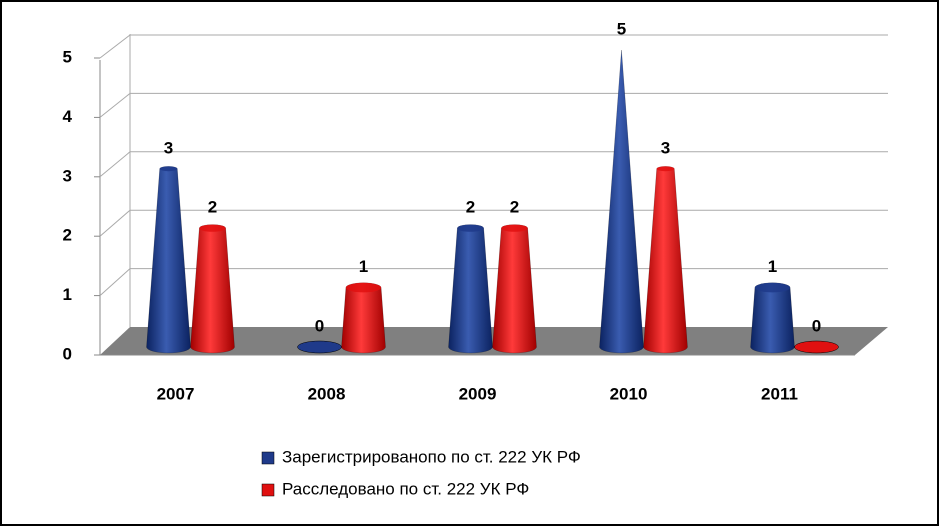  Describe the element at coordinates (67, 294) in the screenshot. I see `y-tick-label: 1` at that location.